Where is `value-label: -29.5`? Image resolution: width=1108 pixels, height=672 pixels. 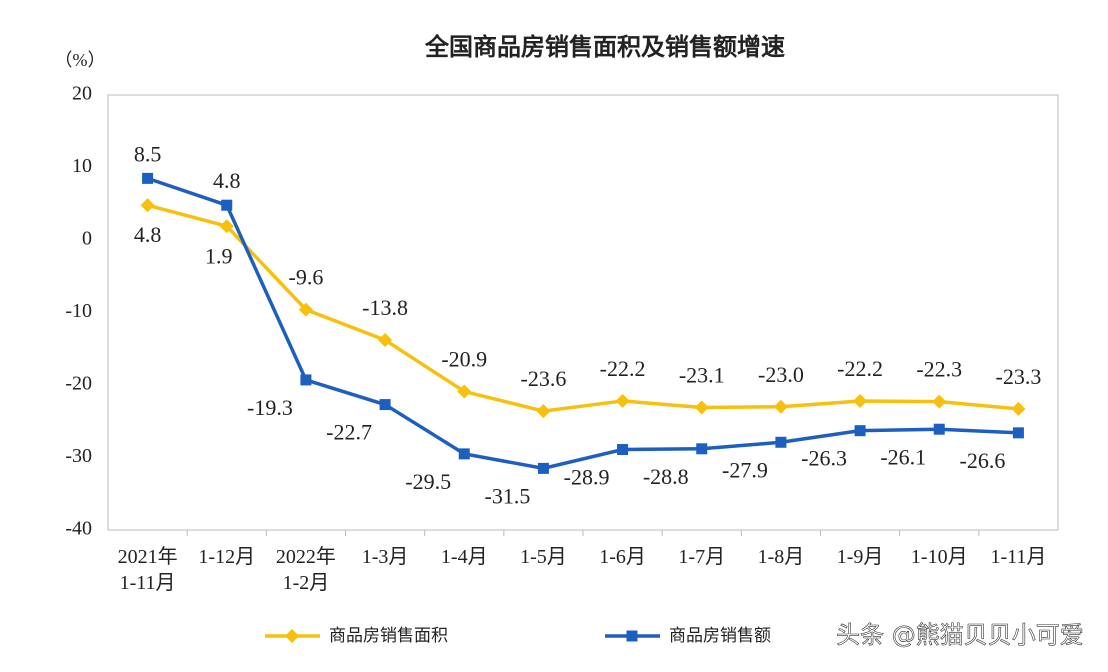
value-label: -29.5 is located at coordinates (428, 481).